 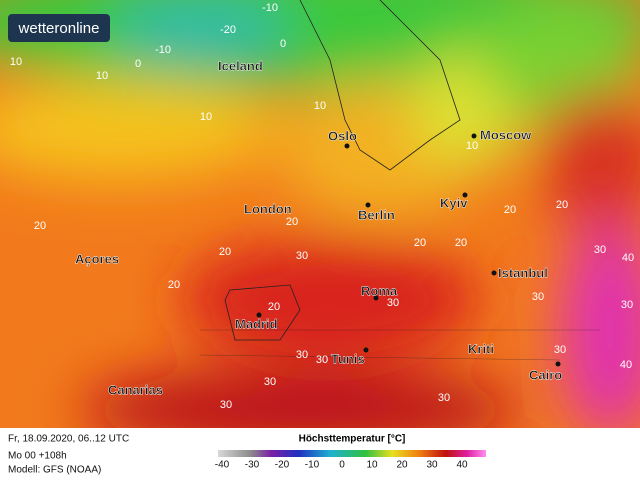 What do you see at coordinates (135, 389) in the screenshot?
I see `city-label: Canarias` at bounding box center [135, 389].